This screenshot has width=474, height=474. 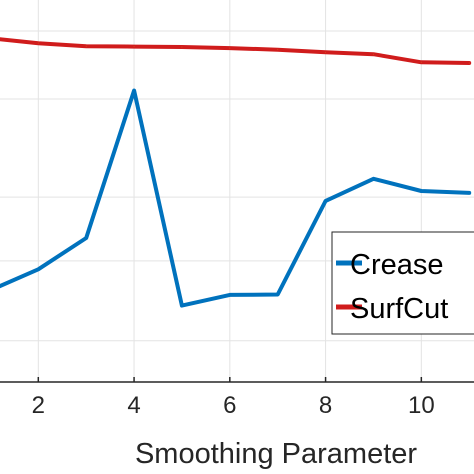 I want to click on legend-label-surfcut: SurfCut, so click(x=399, y=309).